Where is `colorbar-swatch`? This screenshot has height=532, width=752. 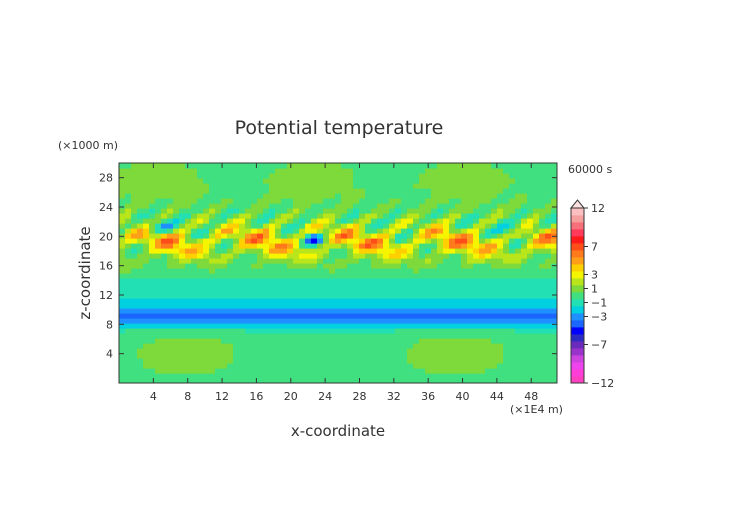
colorbar-swatch is located at coordinates (577, 303).